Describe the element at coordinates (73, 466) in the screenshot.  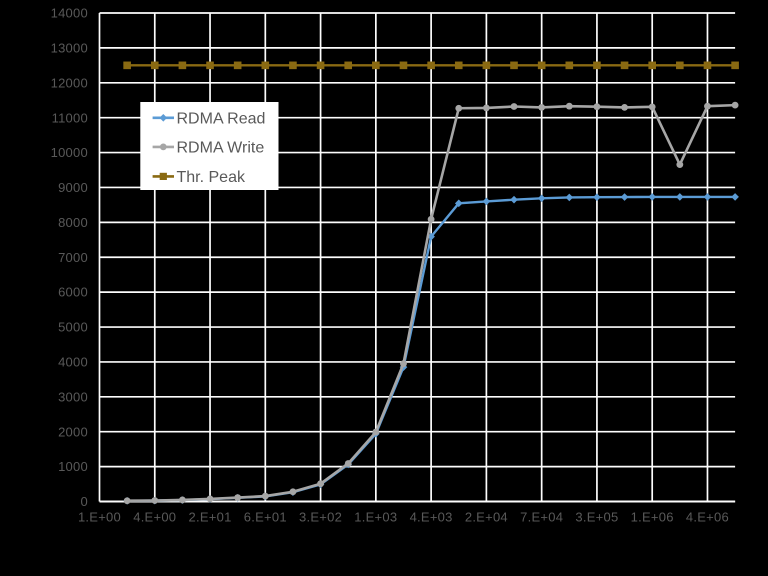
I see `svg-text: 1000` at that location.